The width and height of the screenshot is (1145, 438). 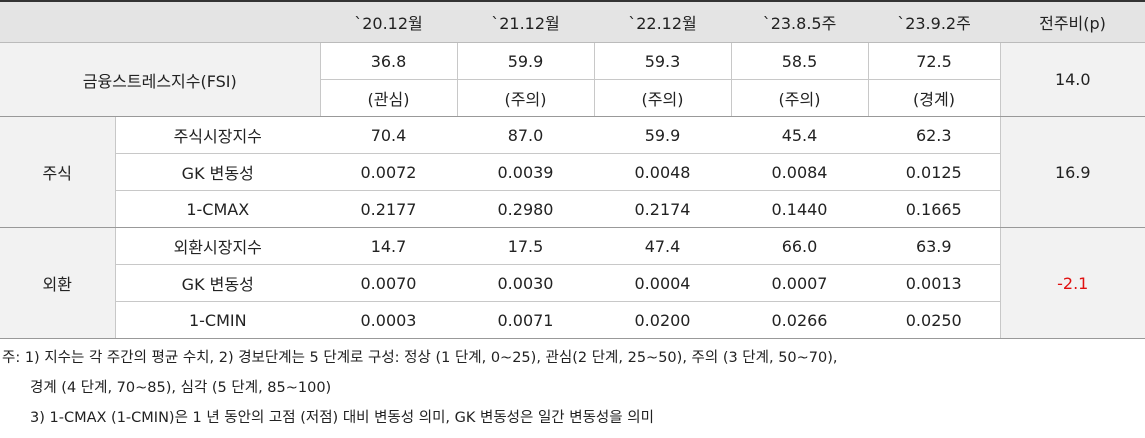 What do you see at coordinates (181, 388) in the screenshot?
I see `note-line: 경계 (4 단계, 70~85), 심각 (5 단계, 85~100)` at bounding box center [181, 388].